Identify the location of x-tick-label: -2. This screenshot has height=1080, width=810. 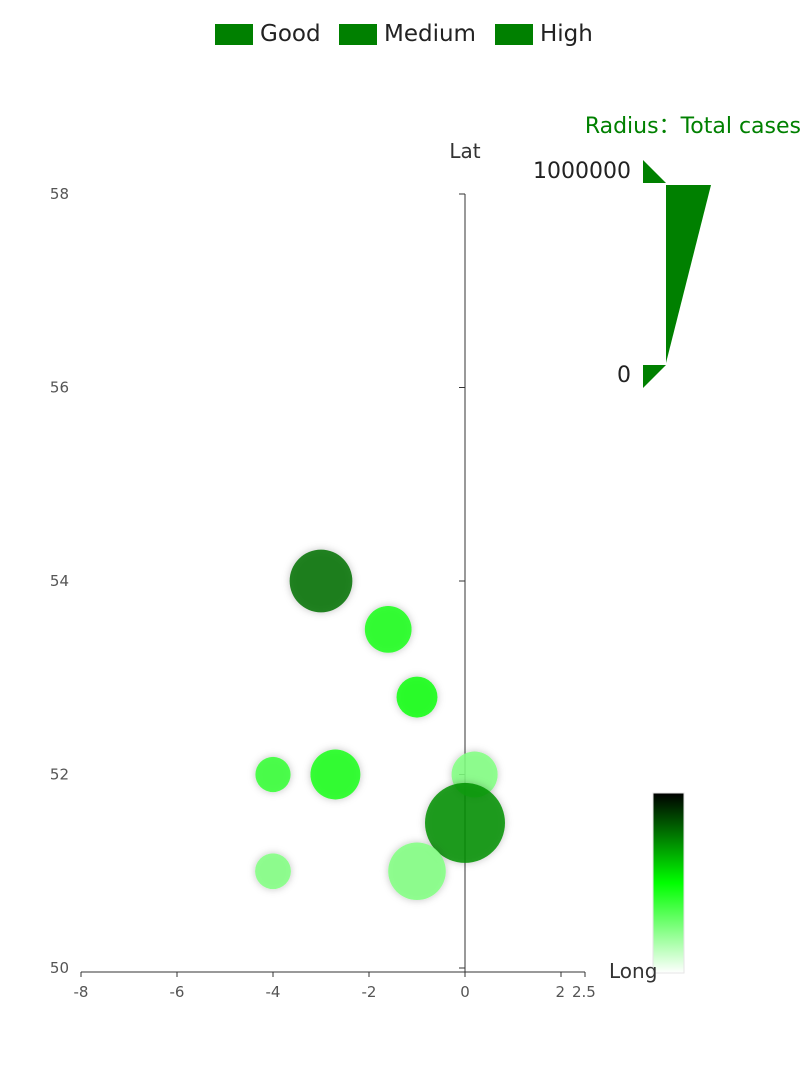
(369, 992).